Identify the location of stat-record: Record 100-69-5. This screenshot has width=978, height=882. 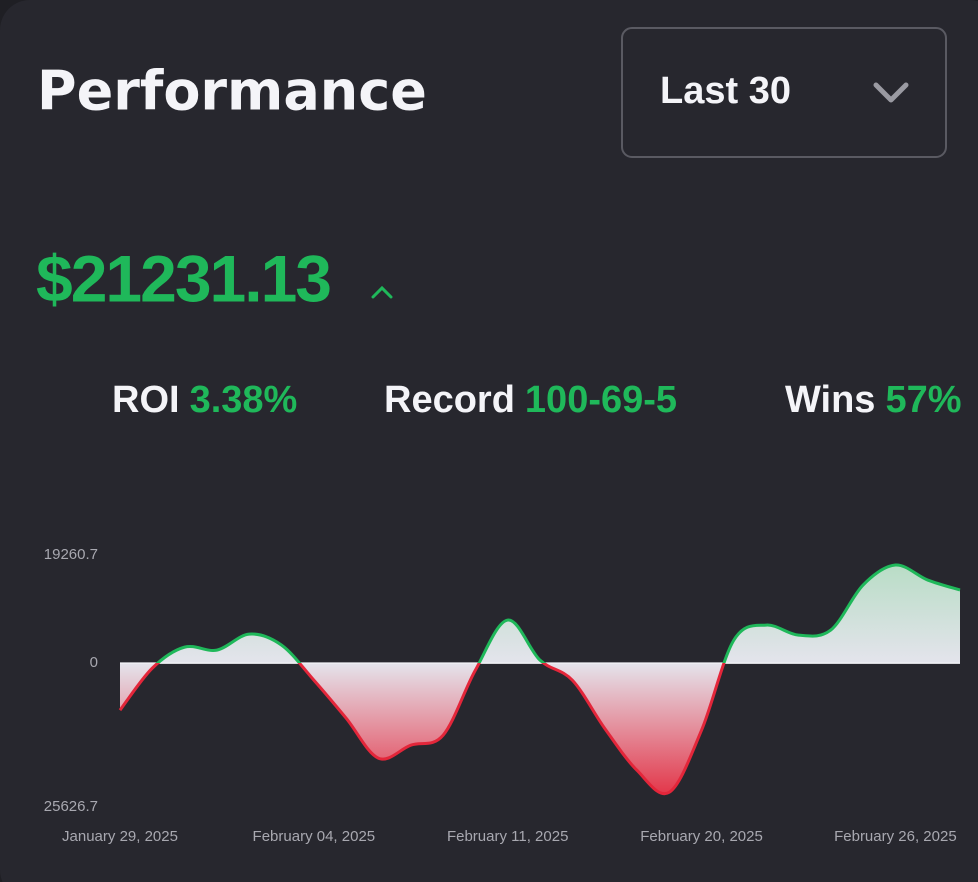
(530, 400).